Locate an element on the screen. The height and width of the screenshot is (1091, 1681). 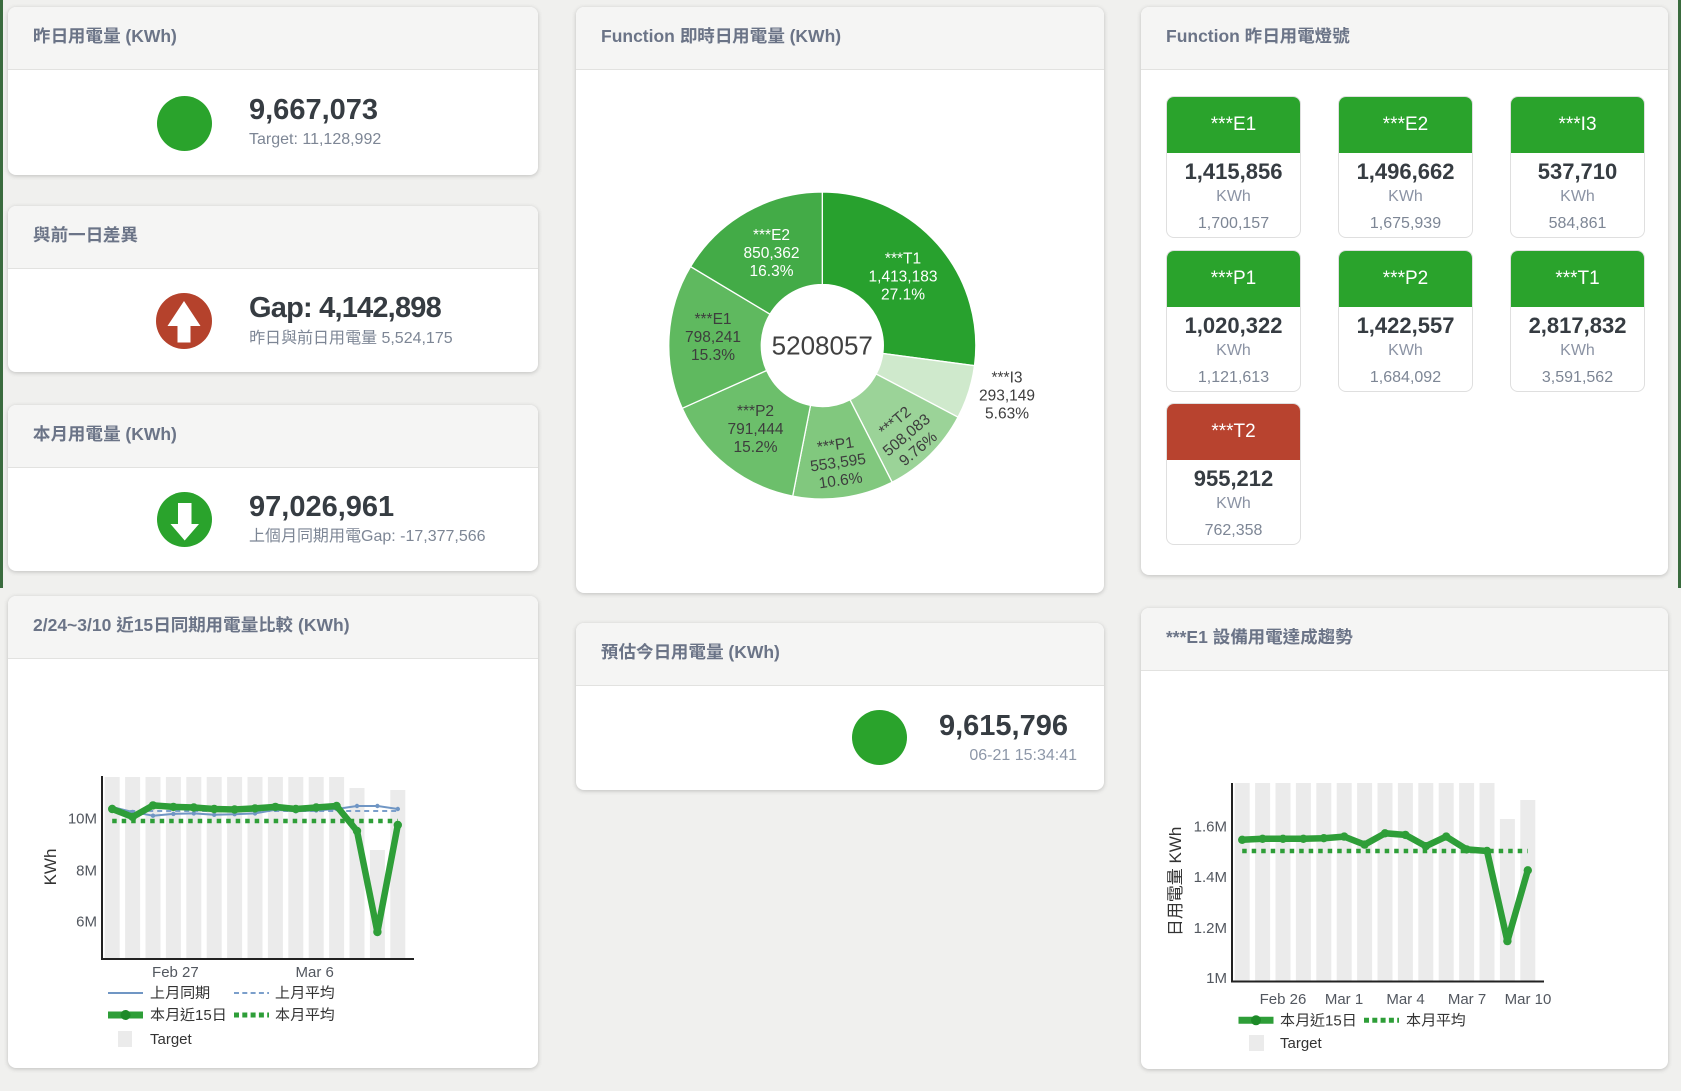
svg-text: Feb 27 is located at coordinates (175, 972).